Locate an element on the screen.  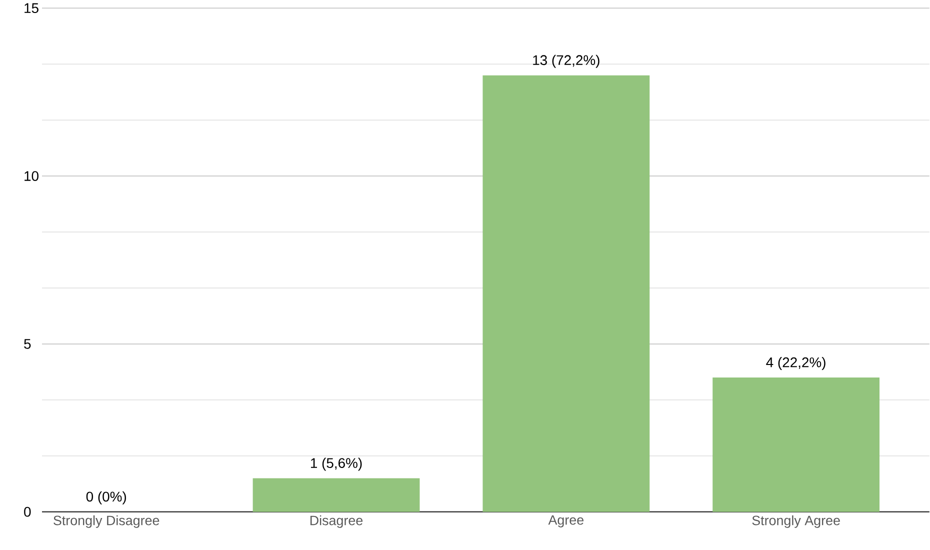
y-tick-label: 0 is located at coordinates (27, 511).